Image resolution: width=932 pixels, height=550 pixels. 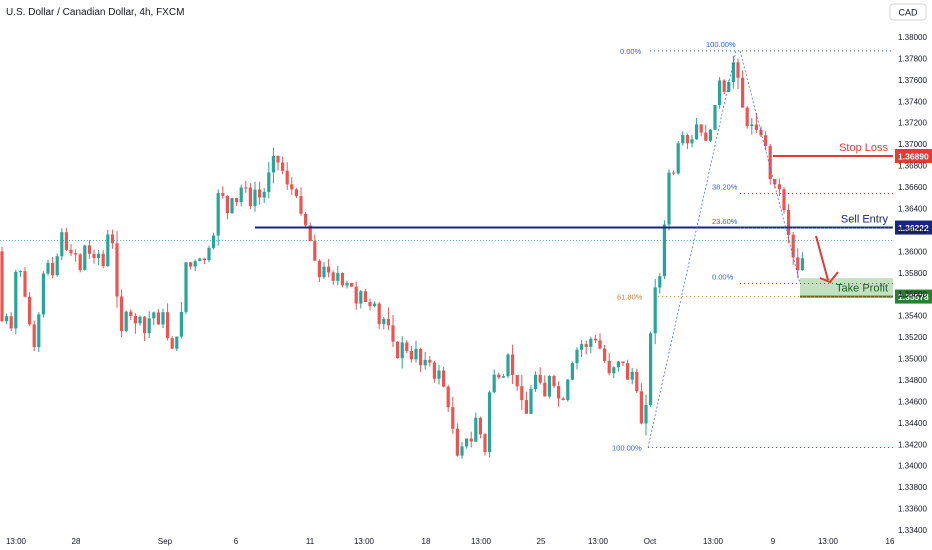 What do you see at coordinates (912, 359) in the screenshot?
I see `y-tick-label: 1.35000` at bounding box center [912, 359].